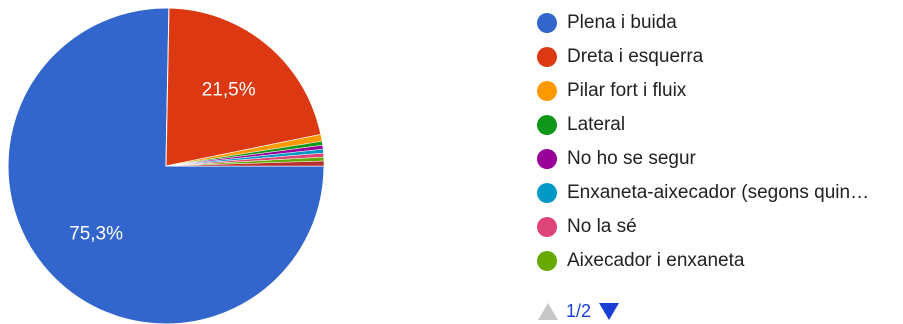 The width and height of the screenshot is (903, 324). What do you see at coordinates (609, 311) in the screenshot?
I see `triangle-down-icon` at bounding box center [609, 311].